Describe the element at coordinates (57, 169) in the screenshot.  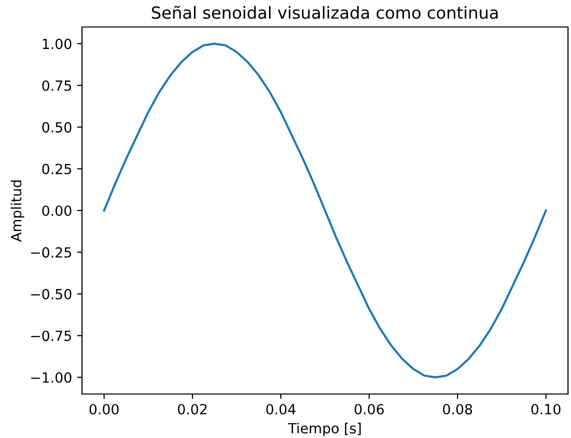
I see `y-tick-label: 0.25` at that location.